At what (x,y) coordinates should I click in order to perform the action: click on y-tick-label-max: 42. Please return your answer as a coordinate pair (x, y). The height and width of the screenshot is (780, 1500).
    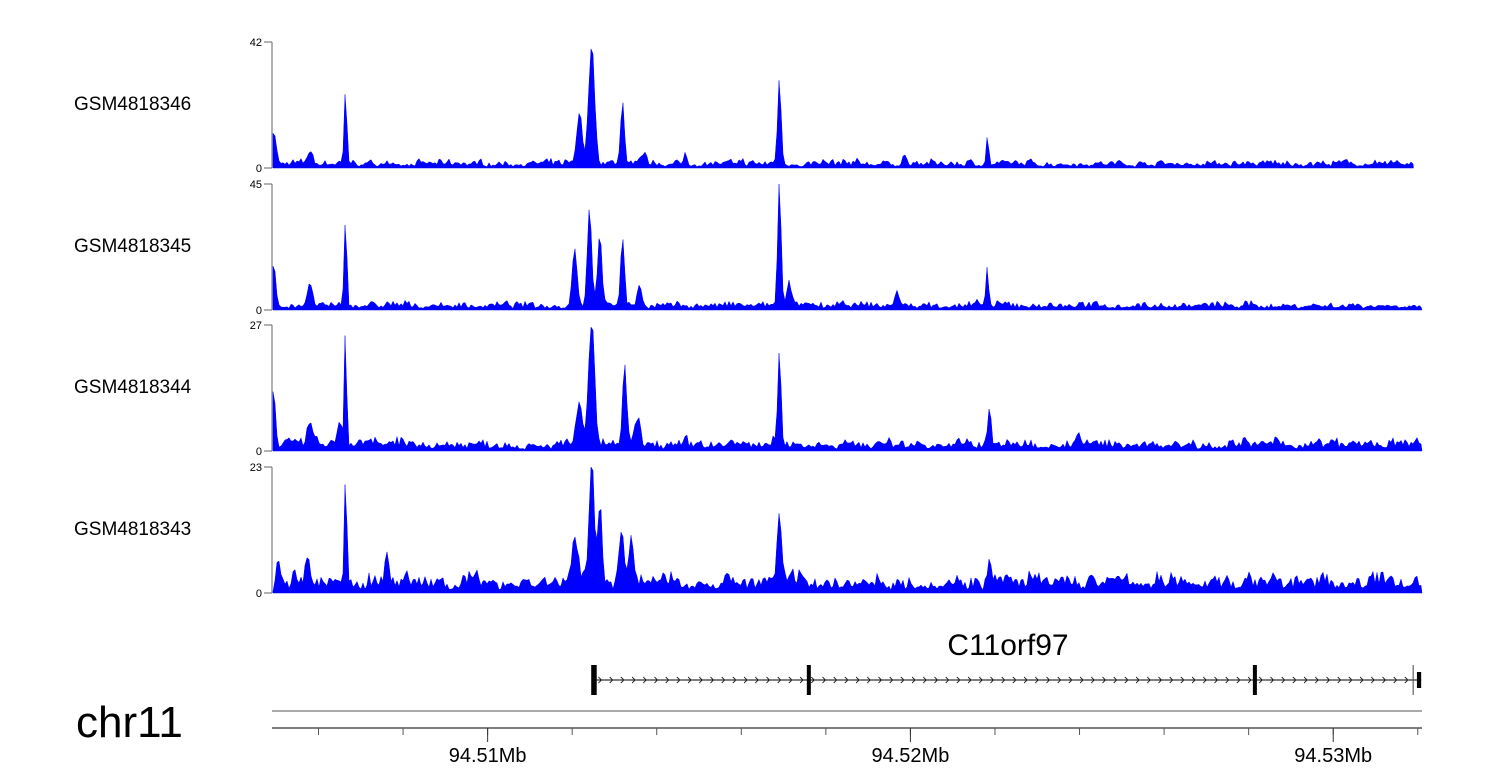
    Looking at the image, I should click on (256, 43).